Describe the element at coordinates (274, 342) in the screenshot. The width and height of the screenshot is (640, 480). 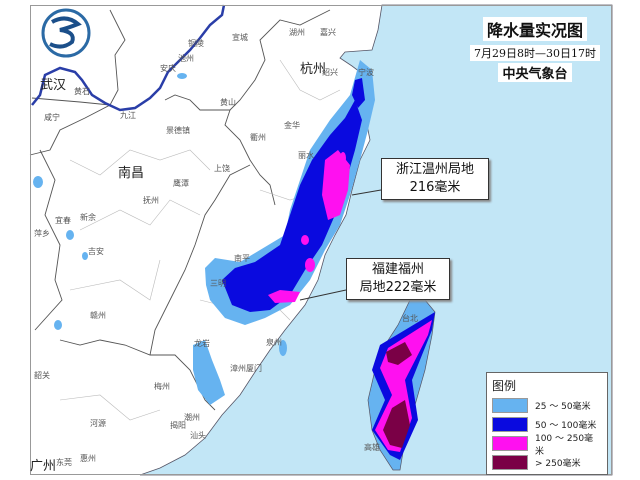
I see `city-label: 泉州` at that location.